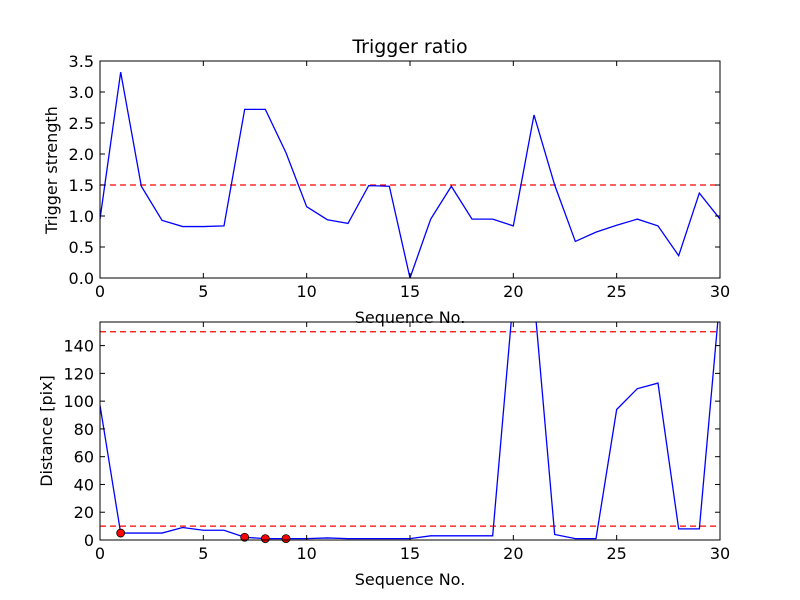 The height and width of the screenshot is (600, 800). What do you see at coordinates (89, 540) in the screenshot?
I see `y-tick-label: 0` at bounding box center [89, 540].